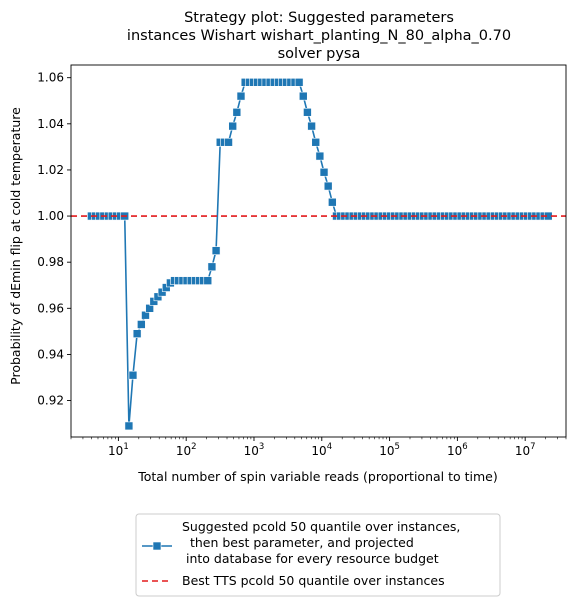 The image size is (576, 605). What do you see at coordinates (389, 450) in the screenshot?
I see `x-tick-label: 10⁵` at bounding box center [389, 450].